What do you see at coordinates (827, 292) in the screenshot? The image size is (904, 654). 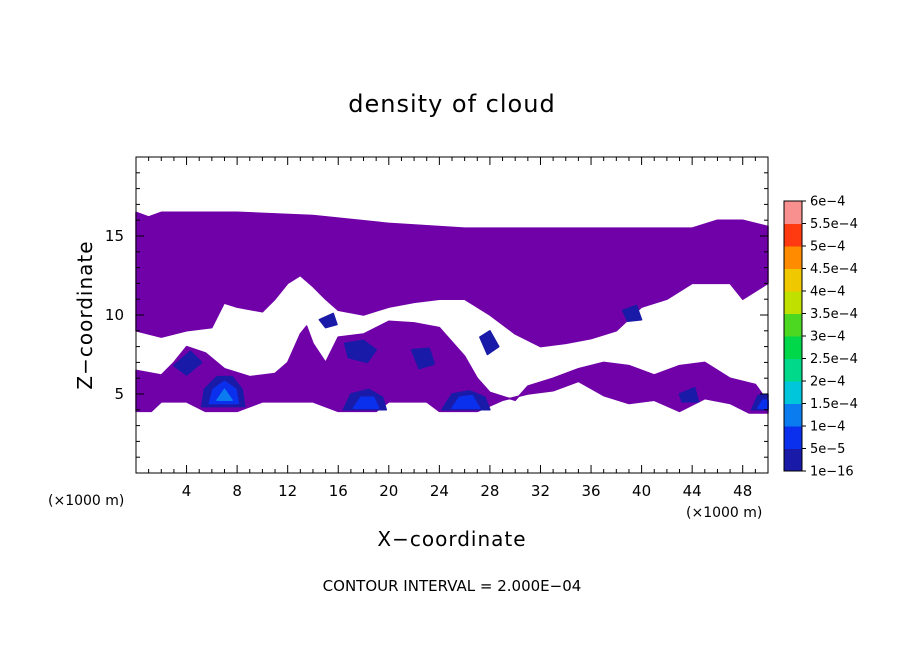 I see `colorbar-label: 4e−4` at bounding box center [827, 292].